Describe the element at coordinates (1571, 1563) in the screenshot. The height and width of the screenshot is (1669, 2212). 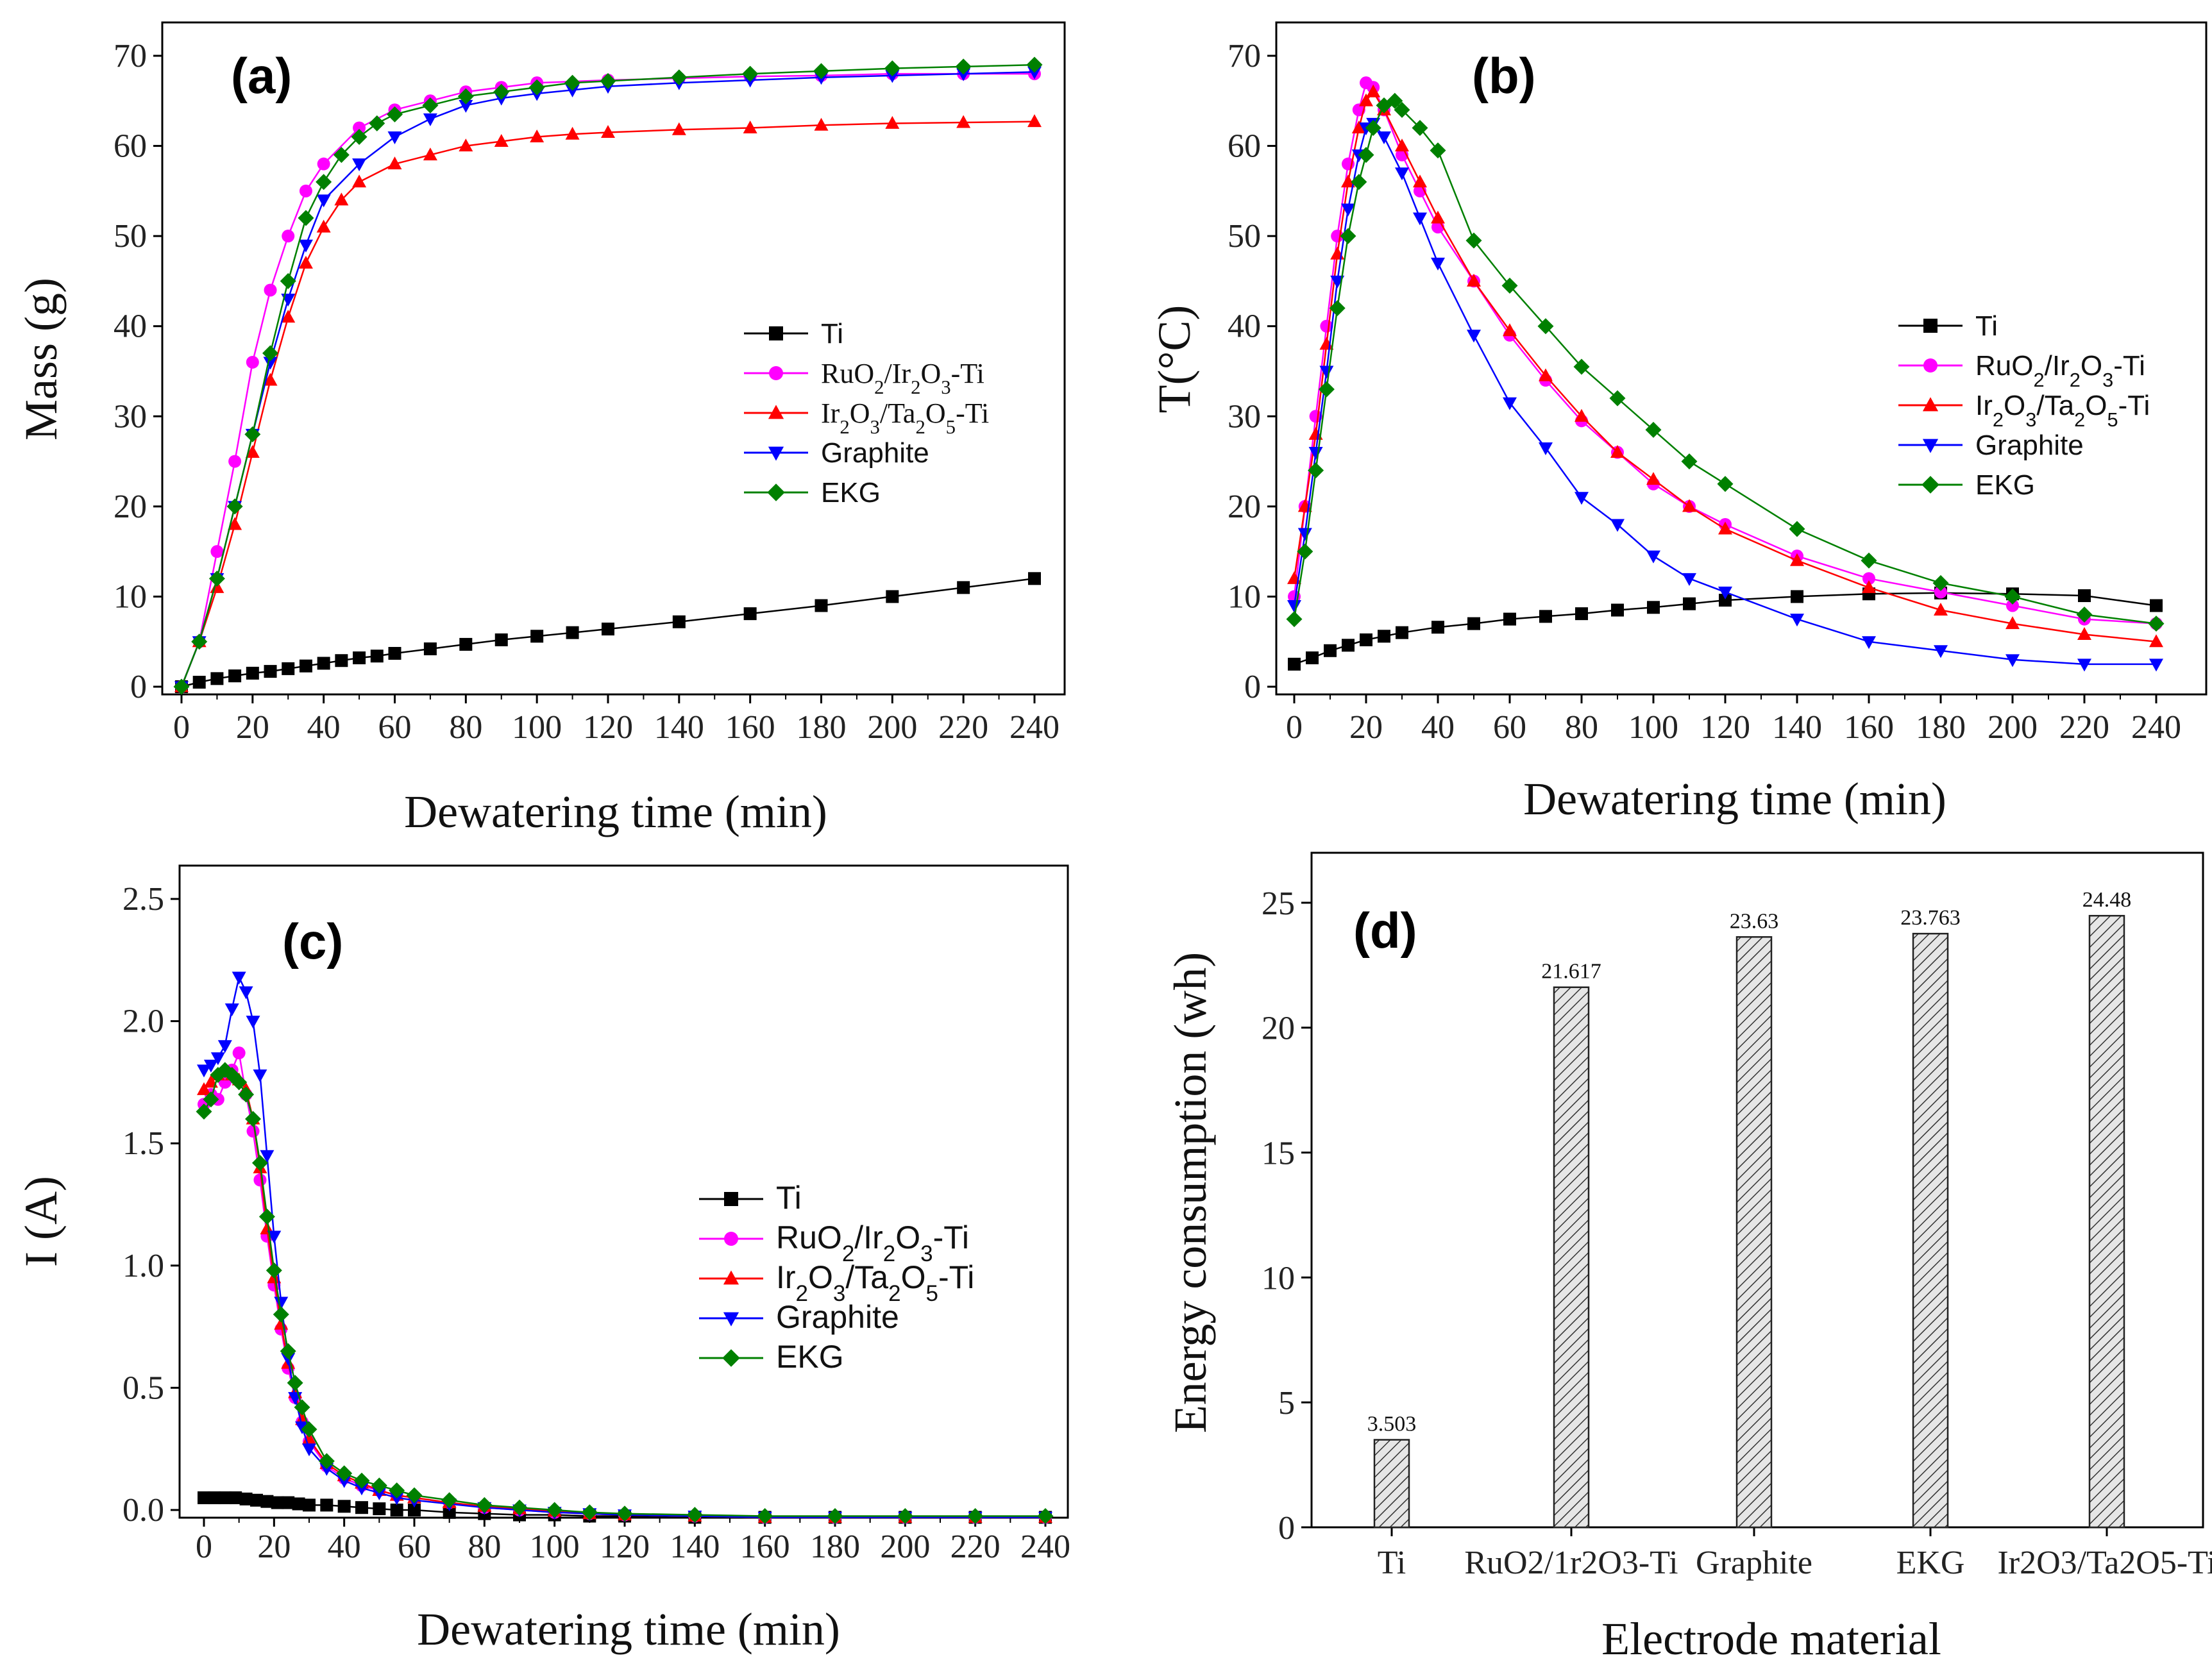
I see `x-tick-label: RuO2/1r2O3-Ti` at that location.